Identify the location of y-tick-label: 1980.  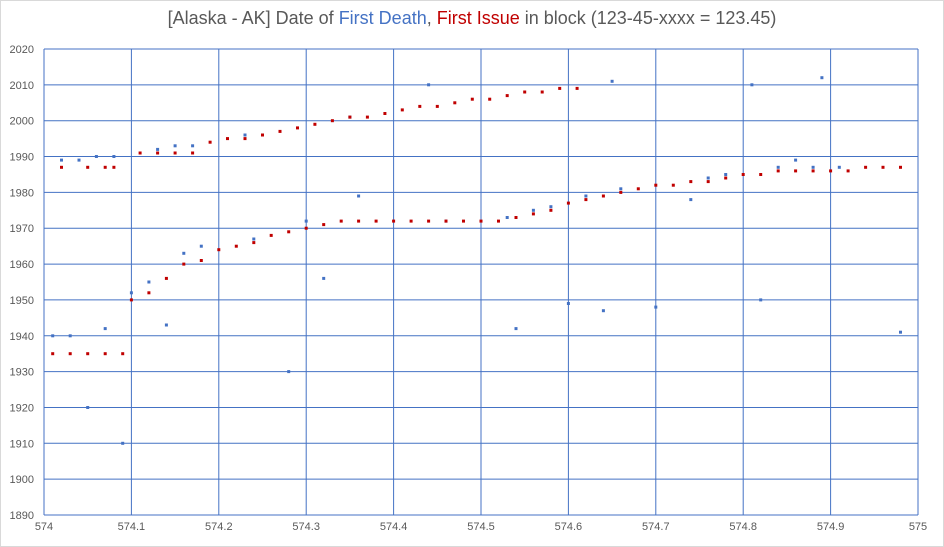
(22, 193).